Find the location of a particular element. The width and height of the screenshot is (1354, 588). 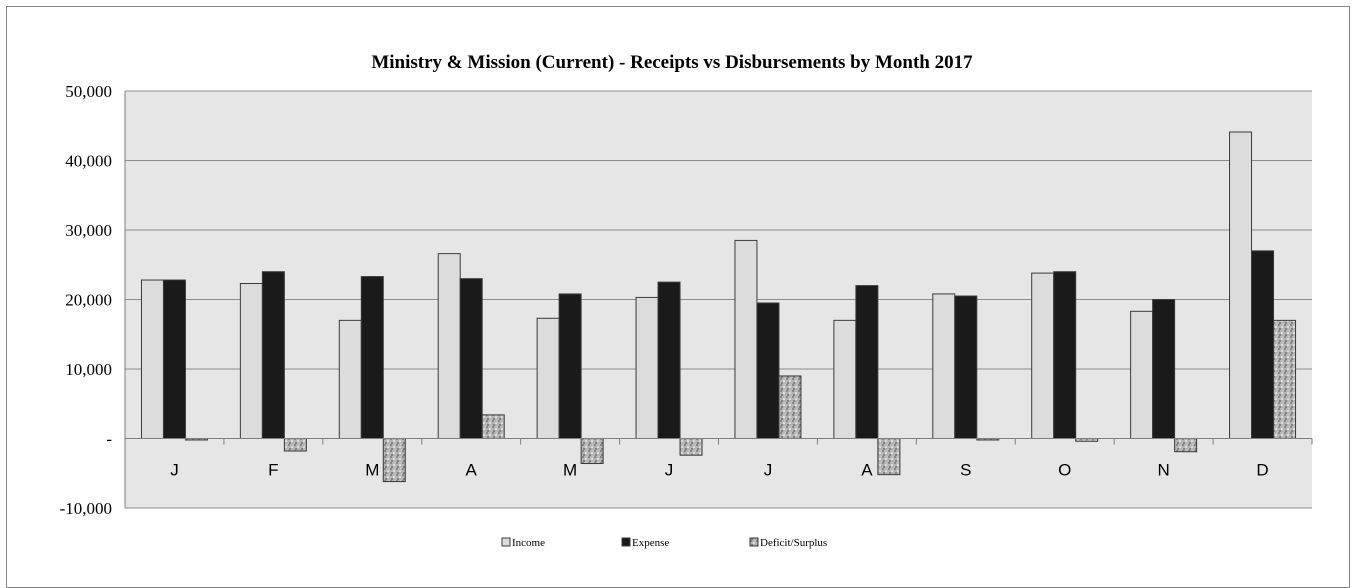

y-tick-label: - is located at coordinates (109, 439).